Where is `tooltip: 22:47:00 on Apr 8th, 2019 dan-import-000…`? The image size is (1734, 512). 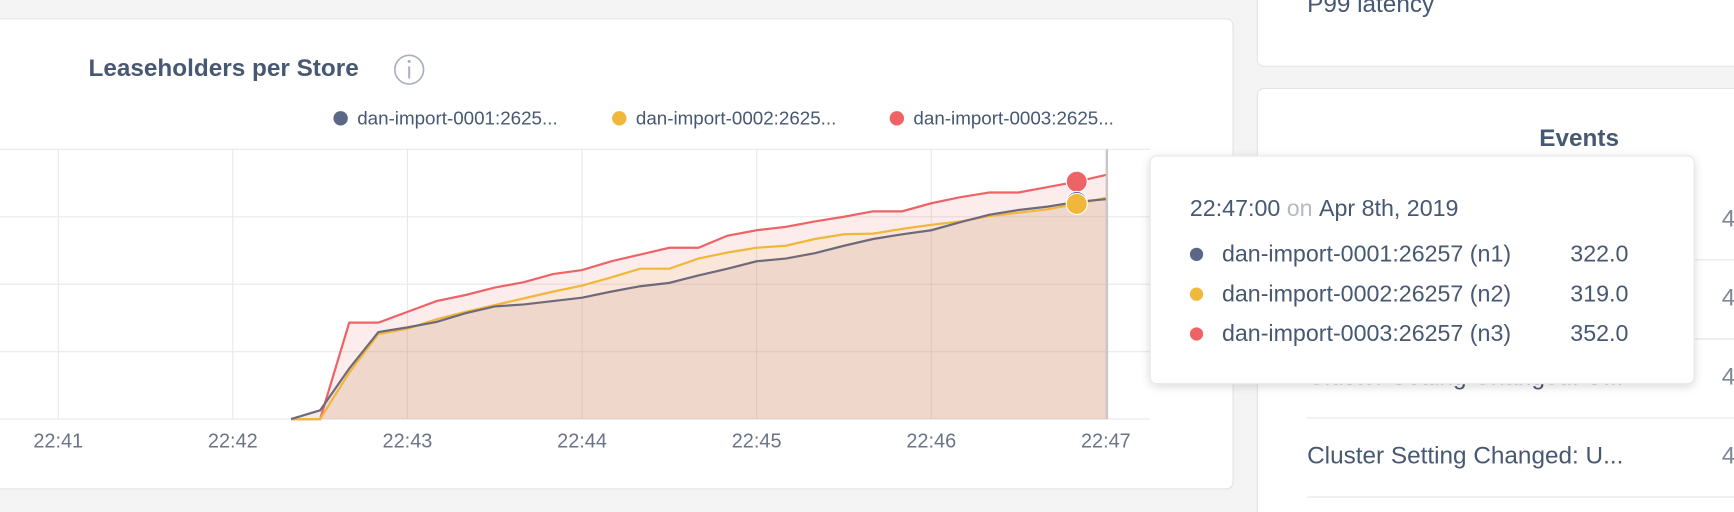 tooltip: 22:47:00 on Apr 8th, 2019 dan-import-000… is located at coordinates (1422, 270).